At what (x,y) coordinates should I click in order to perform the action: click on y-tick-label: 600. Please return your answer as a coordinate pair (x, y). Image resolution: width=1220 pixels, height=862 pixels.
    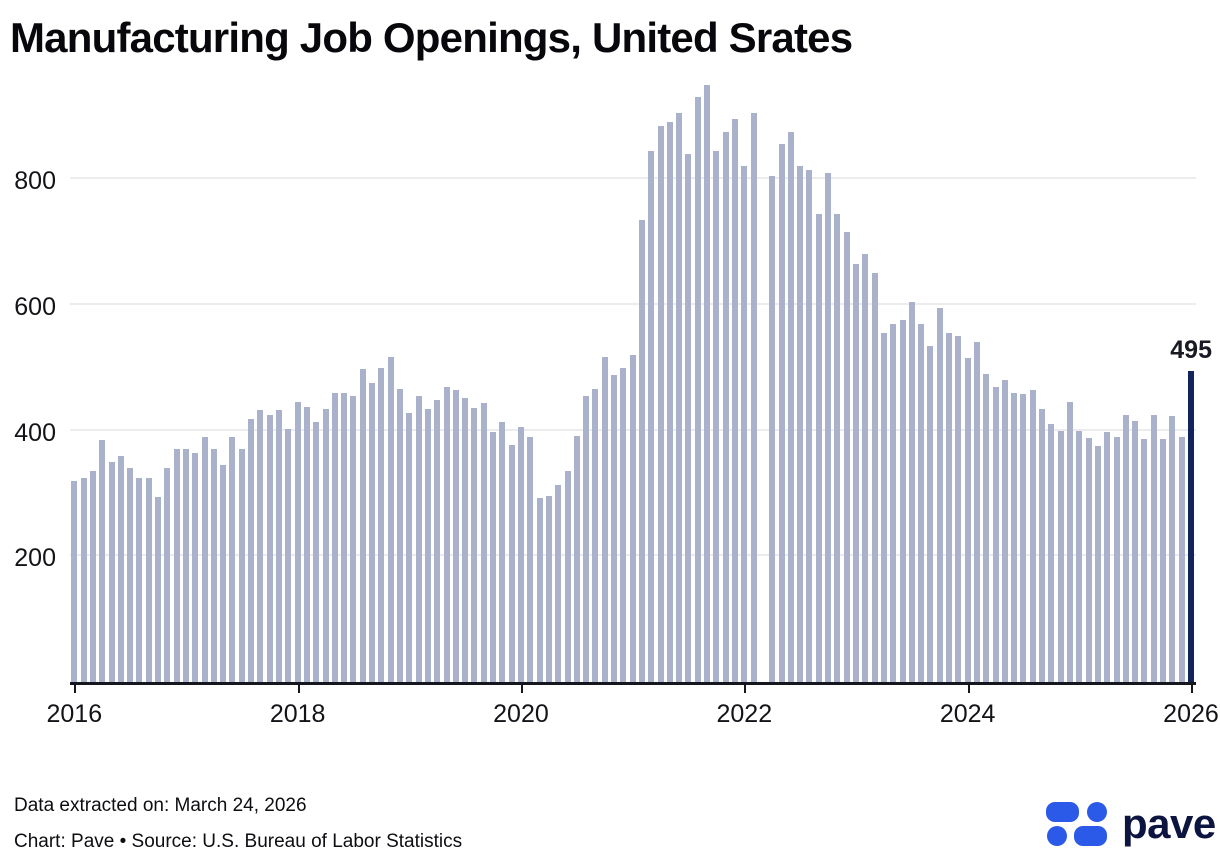
    Looking at the image, I should click on (35, 306).